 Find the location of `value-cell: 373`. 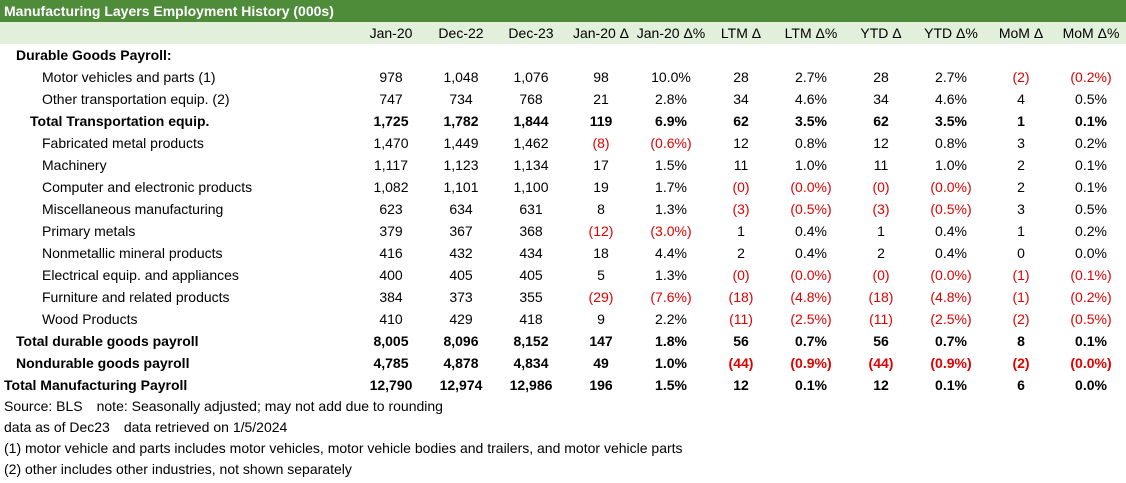

value-cell: 373 is located at coordinates (461, 297).